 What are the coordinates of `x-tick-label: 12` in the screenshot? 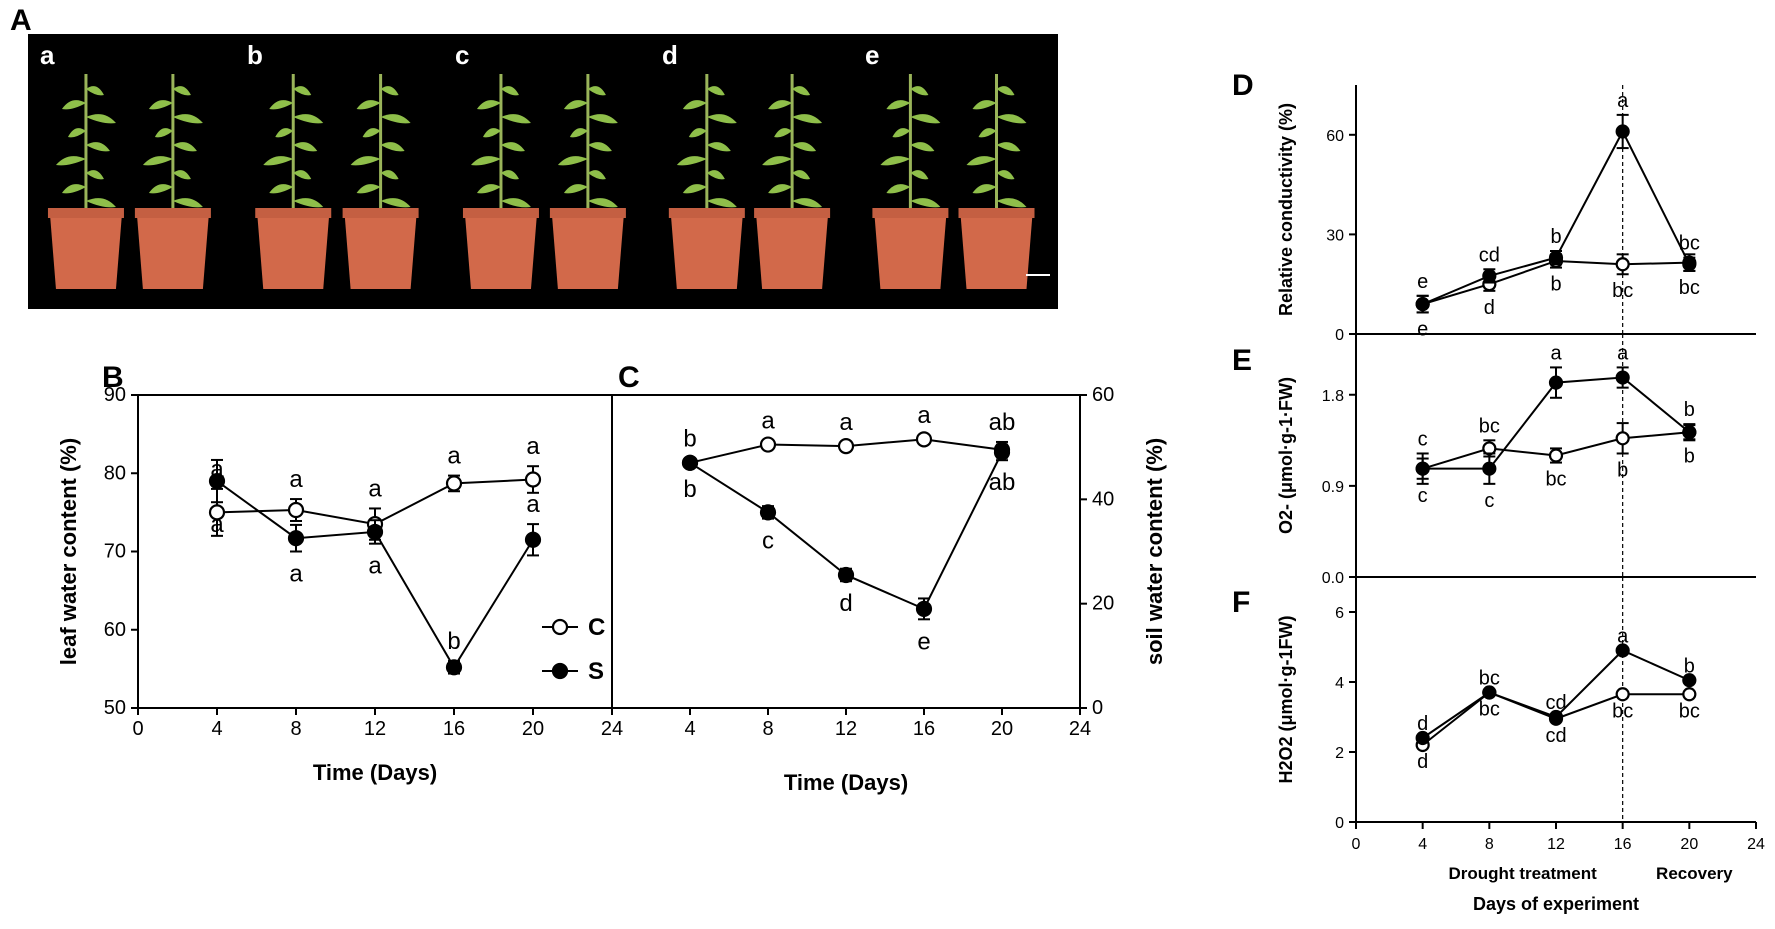 It's located at (375, 729).